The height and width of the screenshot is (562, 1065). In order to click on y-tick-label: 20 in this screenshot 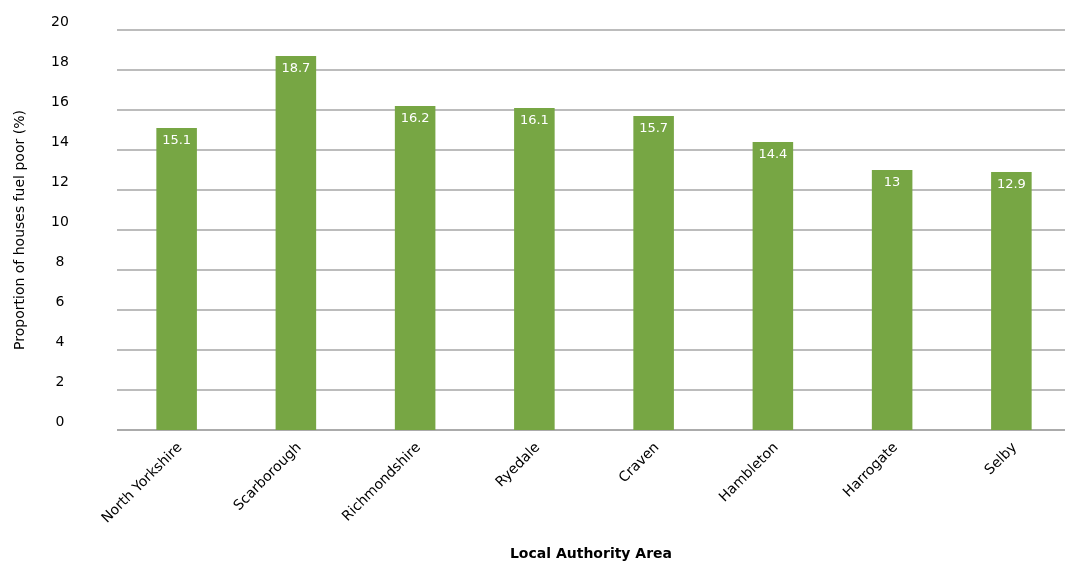, I will do `click(60, 21)`.